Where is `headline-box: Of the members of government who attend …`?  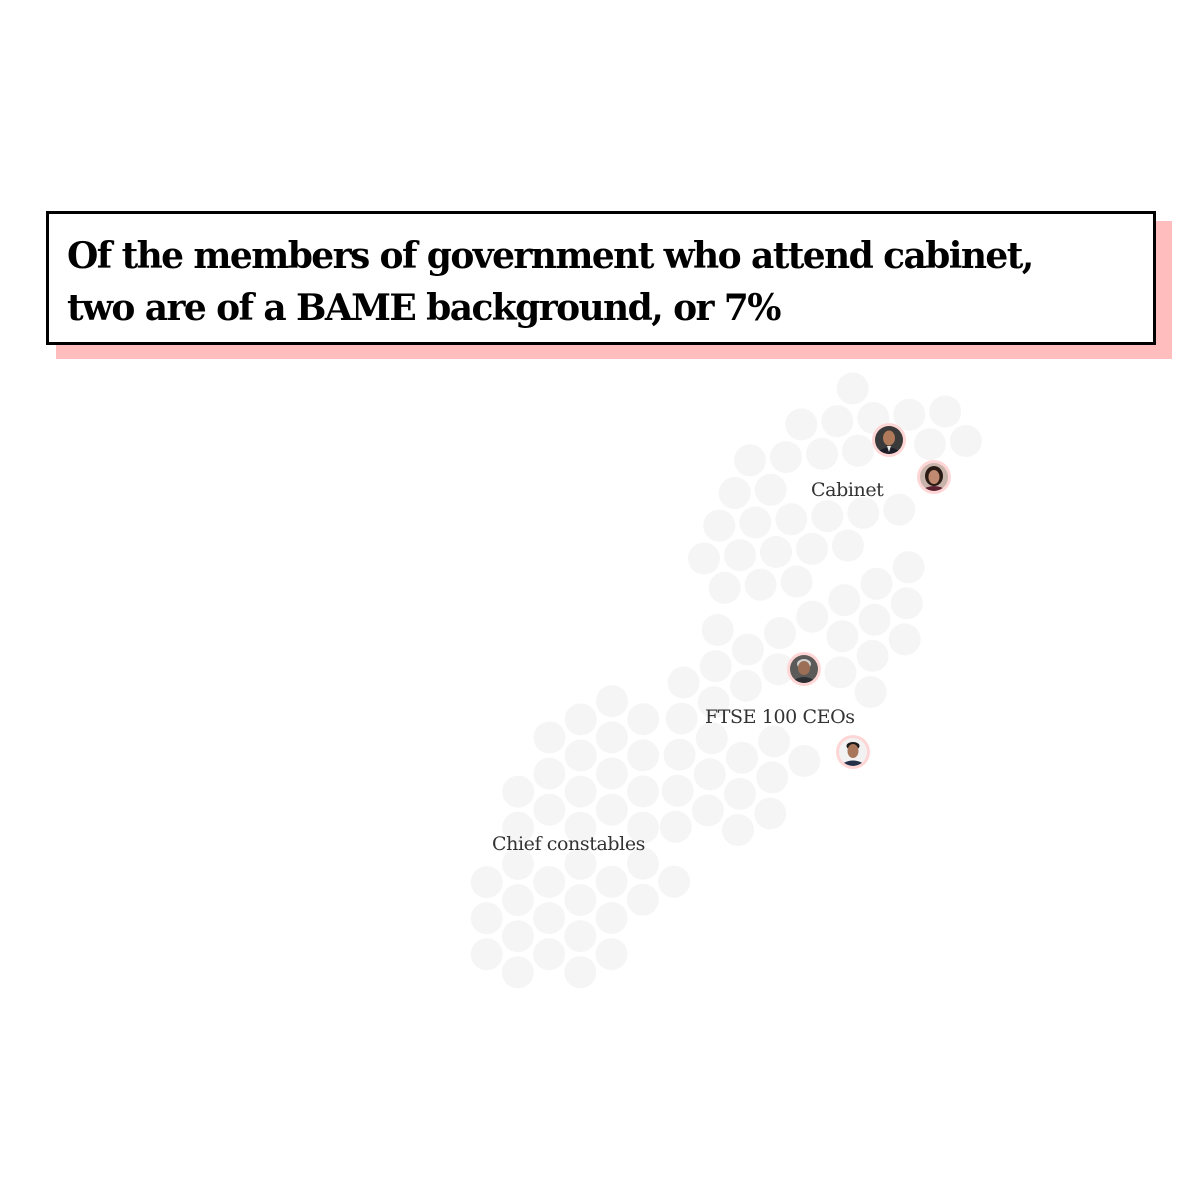
headline-box: Of the members of government who attend … is located at coordinates (601, 278).